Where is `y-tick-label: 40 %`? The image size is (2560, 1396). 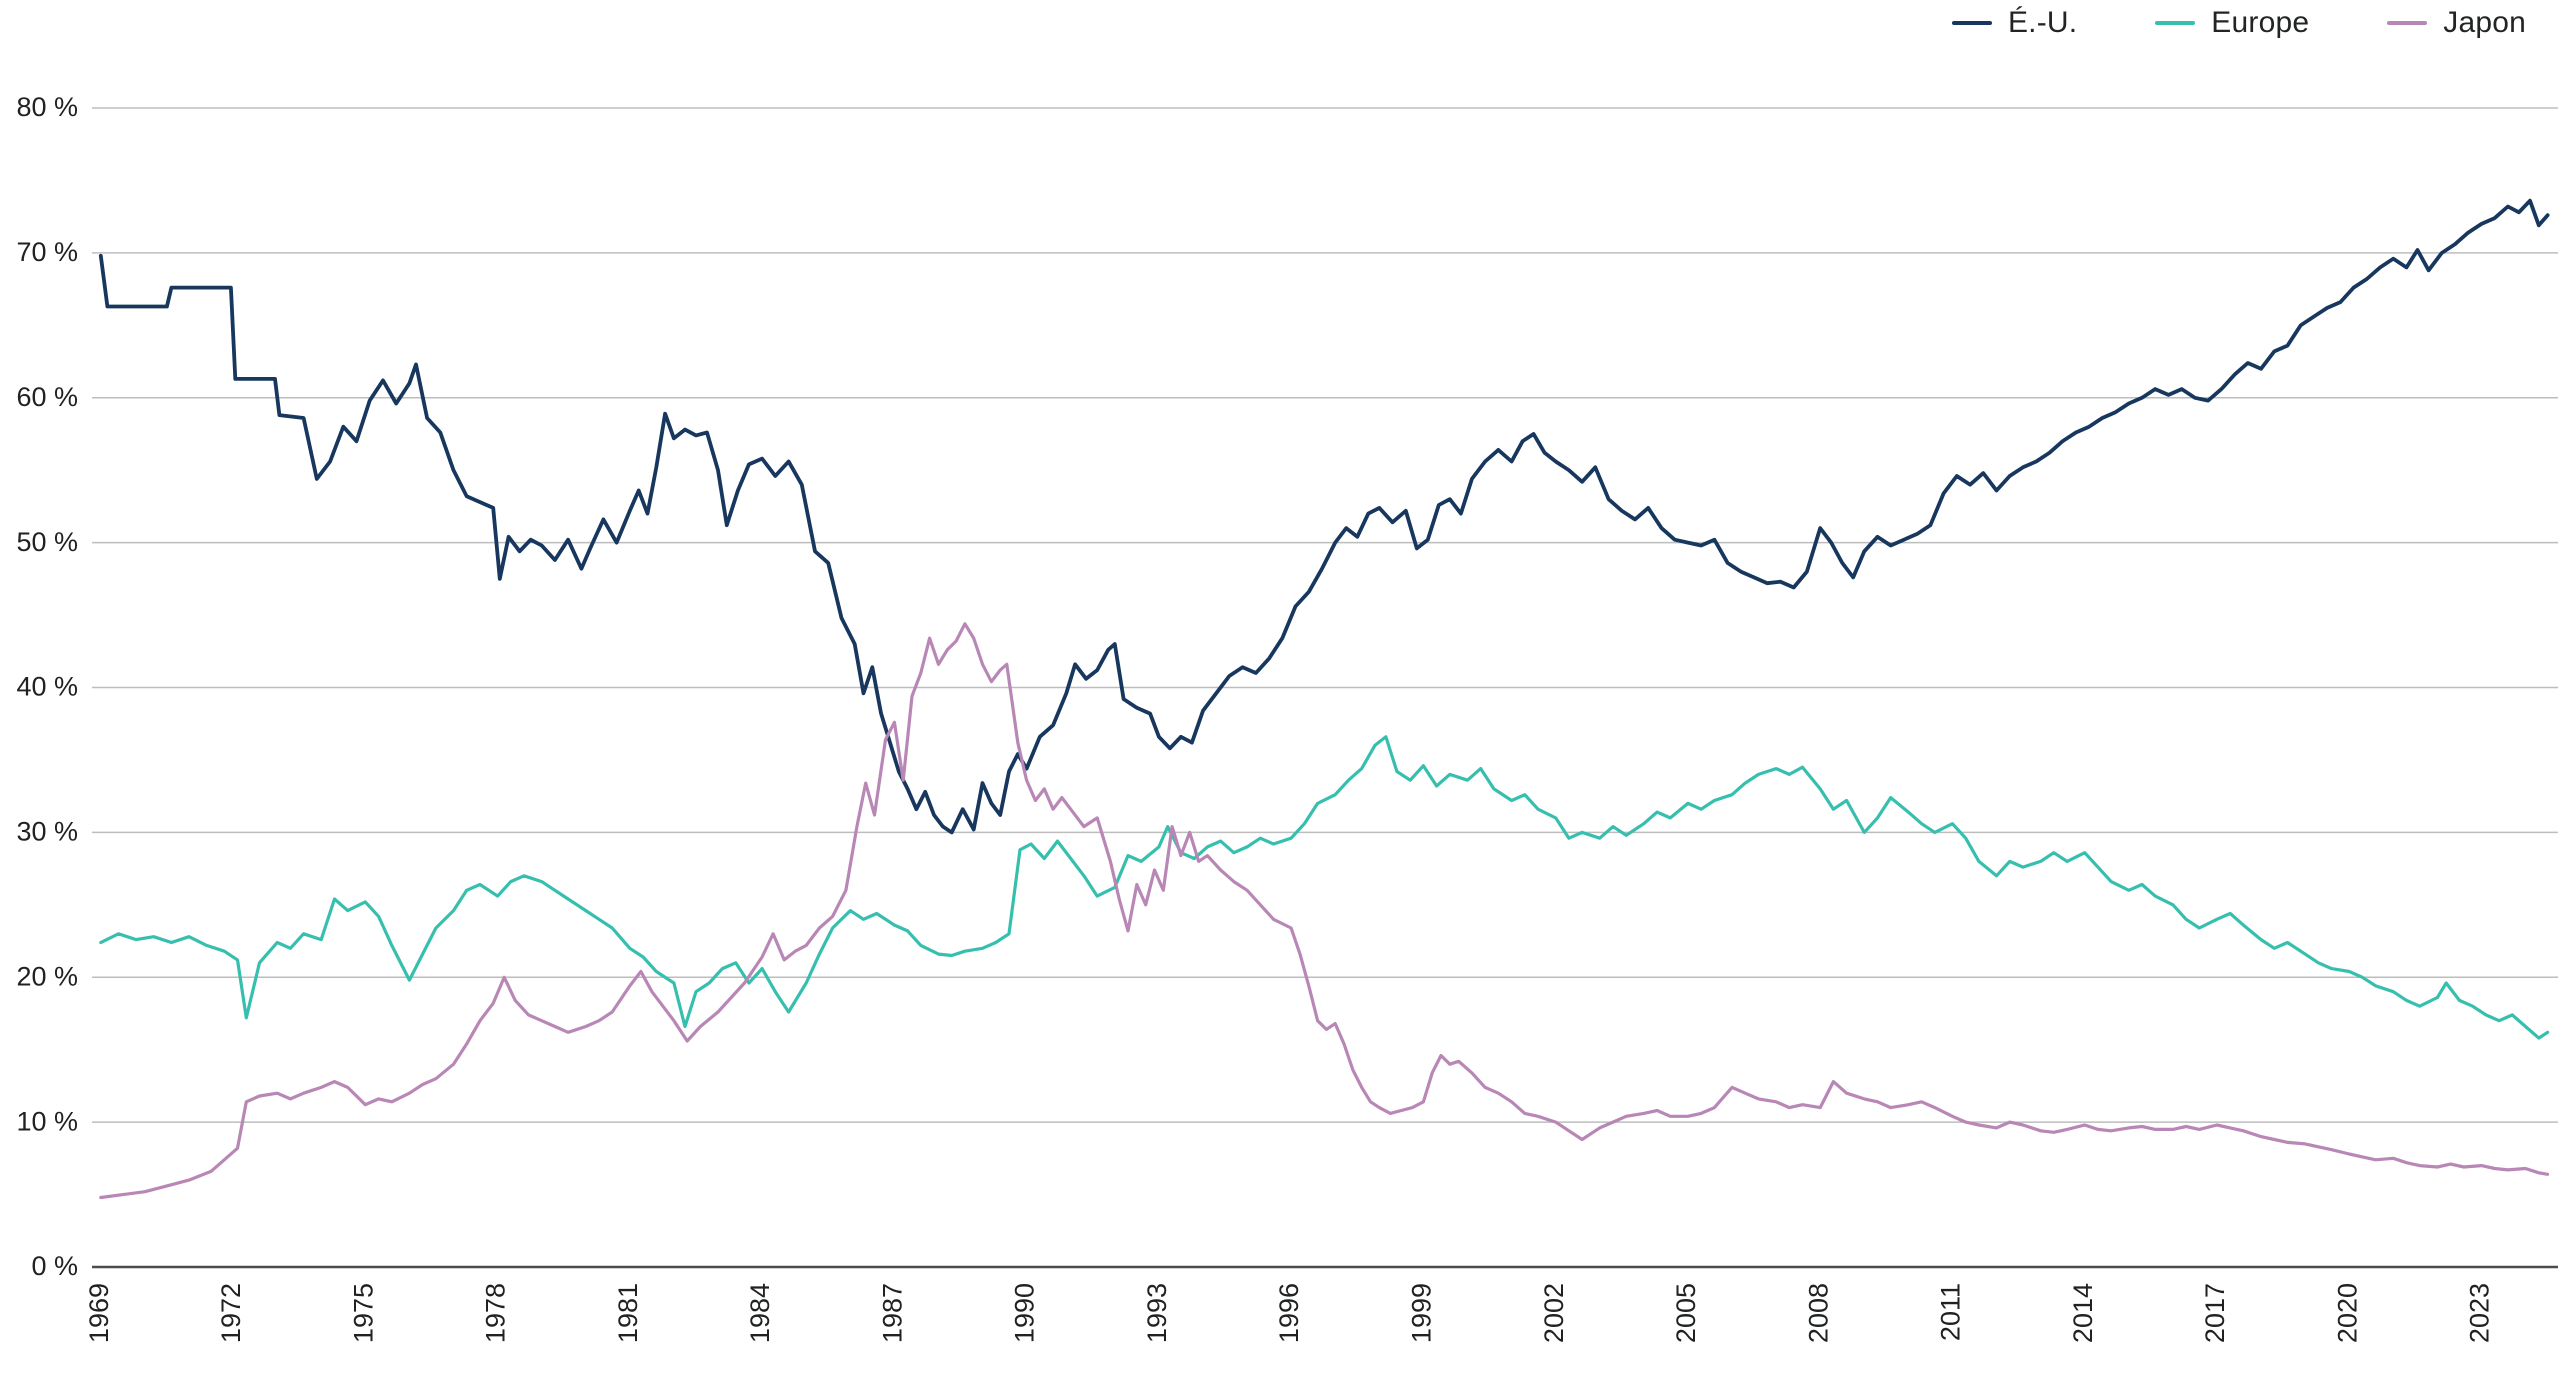
y-tick-label: 40 % is located at coordinates (47, 687).